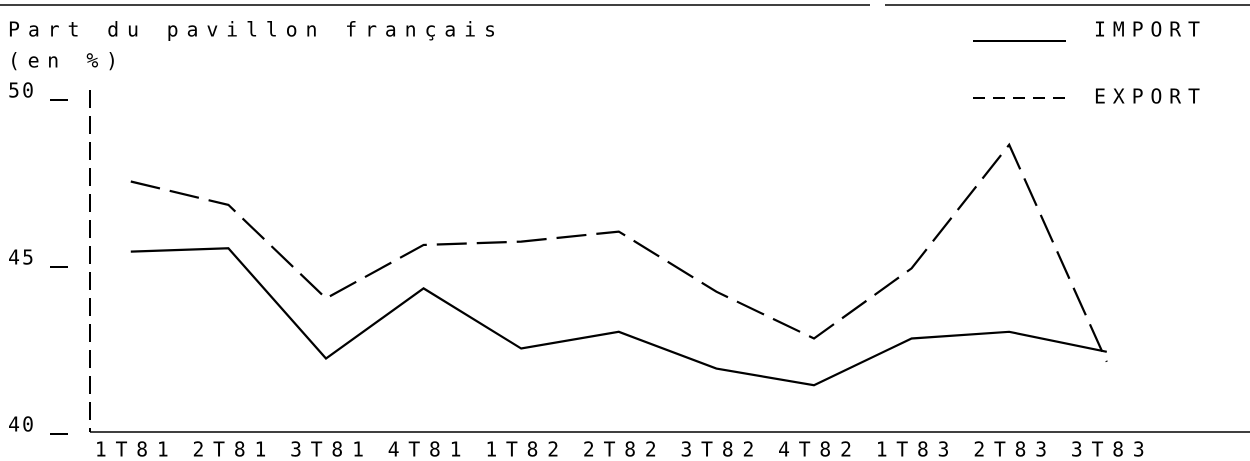 The height and width of the screenshot is (461, 1250). I want to click on x-tick-label: 3T81, so click(327, 449).